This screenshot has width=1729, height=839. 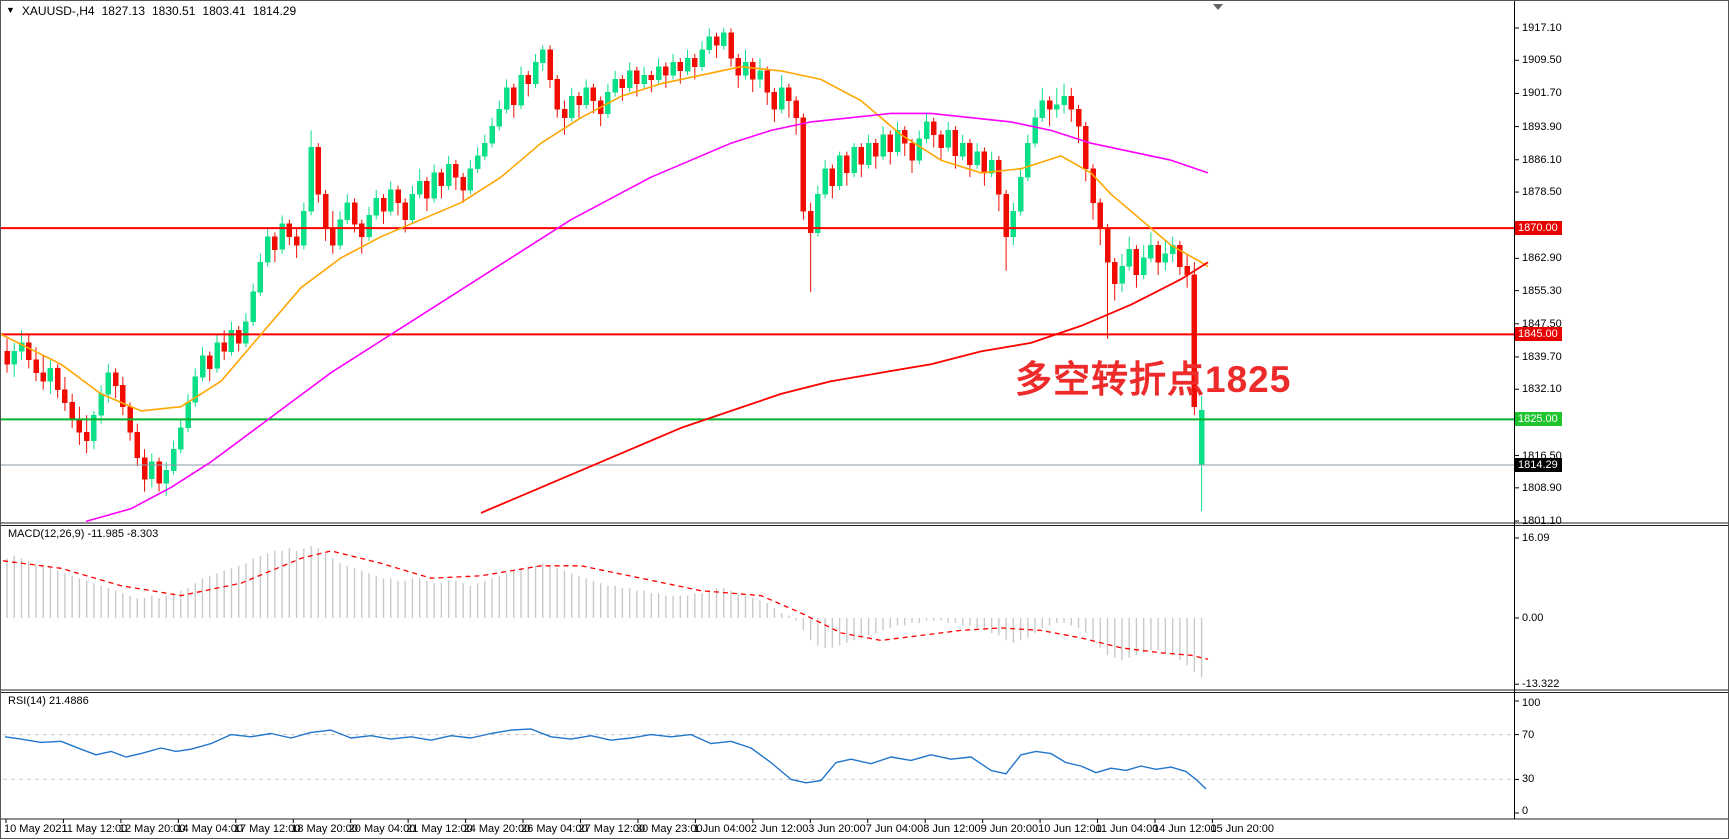 What do you see at coordinates (274, 11) in the screenshot?
I see `close-value: 1814.29` at bounding box center [274, 11].